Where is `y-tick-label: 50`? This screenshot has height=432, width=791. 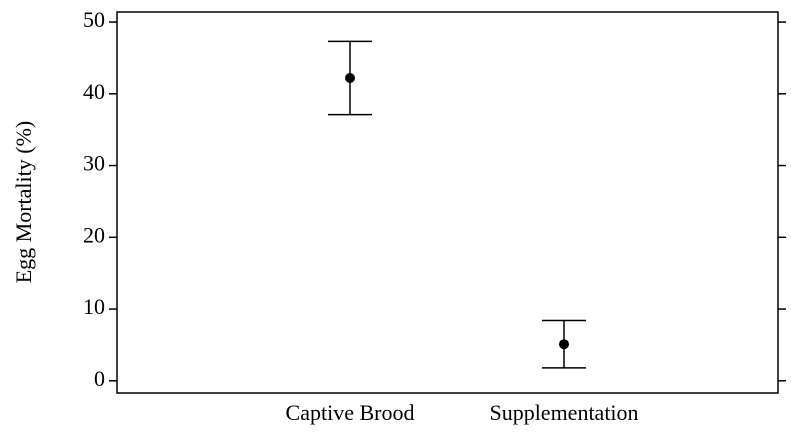 y-tick-label: 50 is located at coordinates (94, 19).